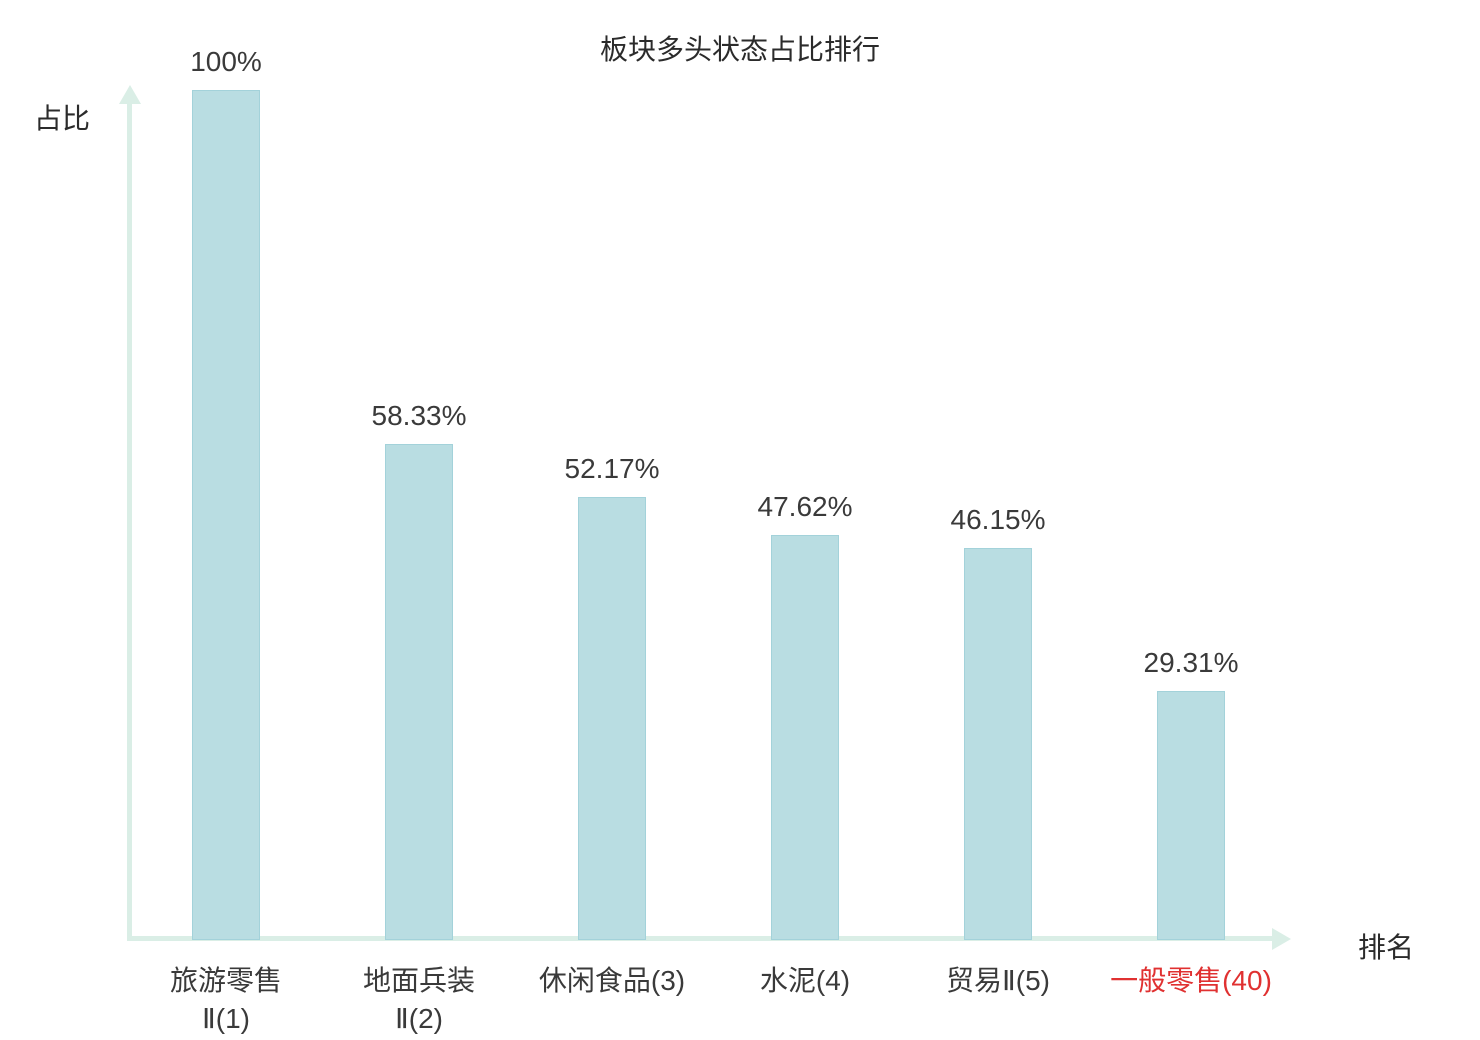 Image resolution: width=1480 pixels, height=1040 pixels. Describe the element at coordinates (739, 49) in the screenshot. I see `chart-title: 板块多头状态占比排行` at that location.